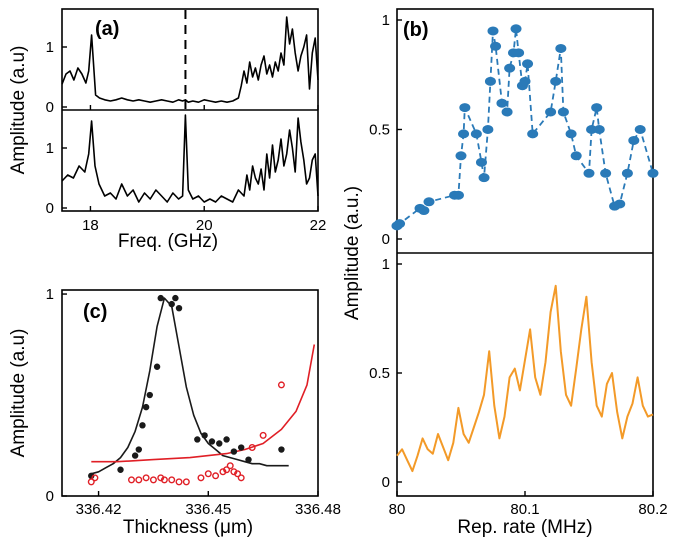 The height and width of the screenshot is (544, 673). What do you see at coordinates (318, 509) in the screenshot?
I see `xtick-label: 336.48` at bounding box center [318, 509].